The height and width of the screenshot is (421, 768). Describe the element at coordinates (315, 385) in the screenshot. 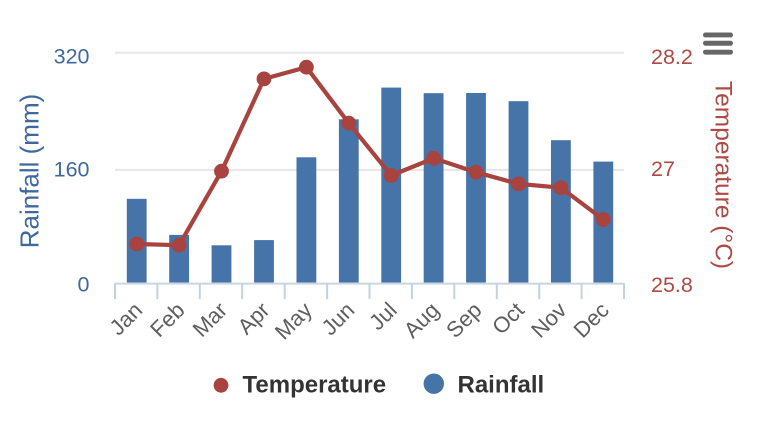

I see `svg-text: Temperature` at that location.